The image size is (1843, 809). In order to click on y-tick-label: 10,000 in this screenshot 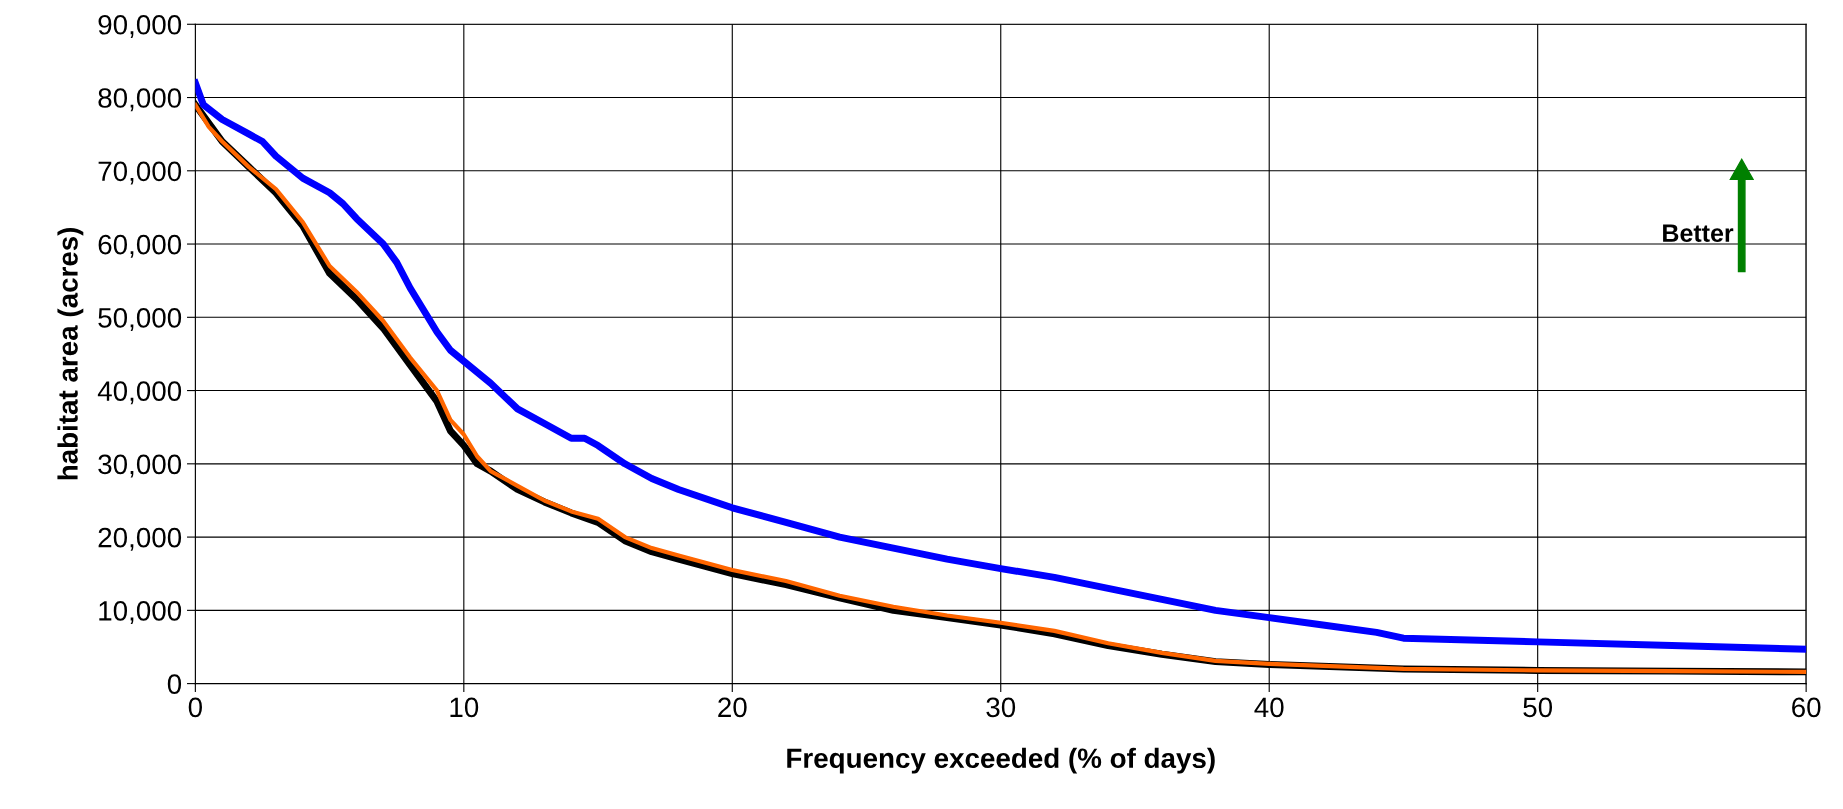, I will do `click(140, 612)`.